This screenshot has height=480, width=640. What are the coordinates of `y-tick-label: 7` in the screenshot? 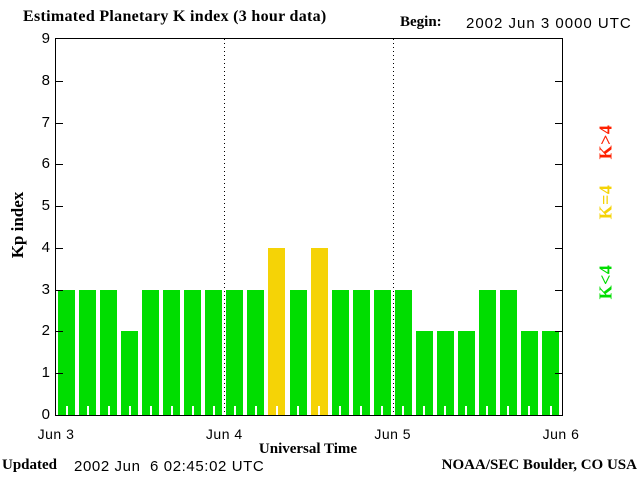 It's located at (45, 122).